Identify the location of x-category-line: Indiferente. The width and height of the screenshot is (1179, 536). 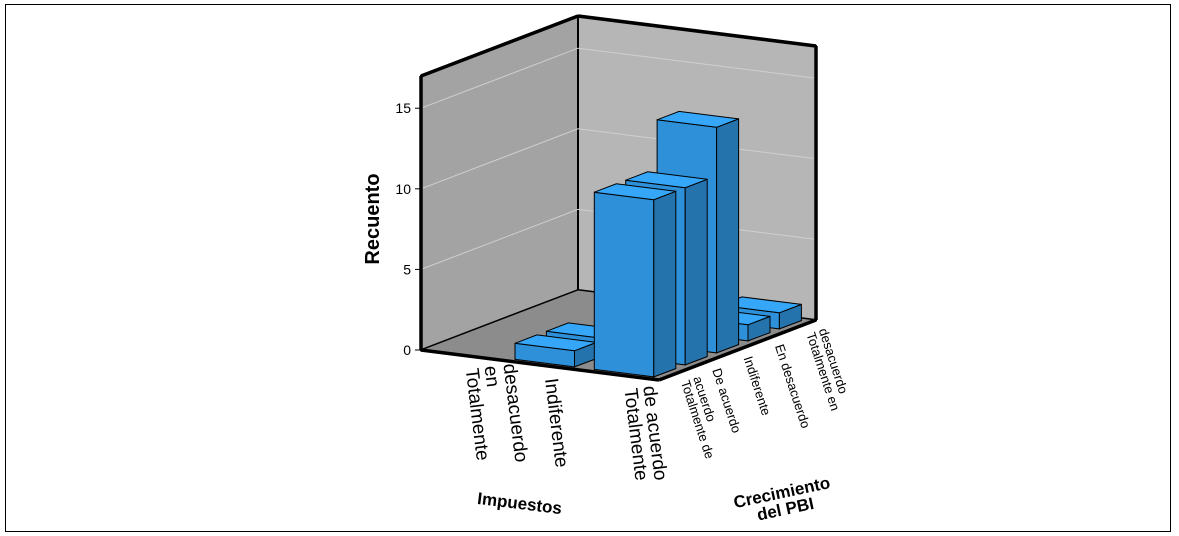
(556, 423).